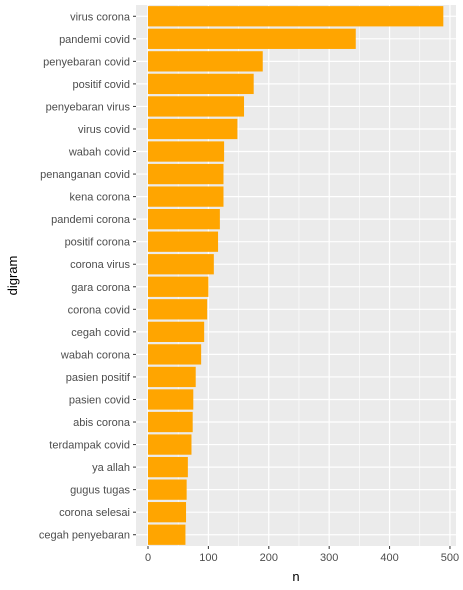  What do you see at coordinates (101, 288) in the screenshot?
I see `y-tick-label: gara corona` at bounding box center [101, 288].